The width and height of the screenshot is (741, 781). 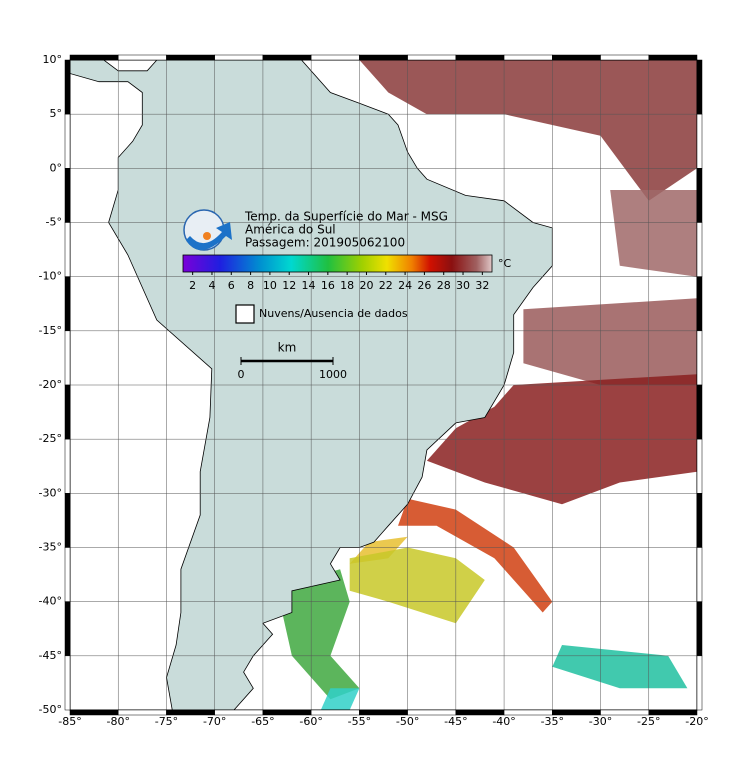 What do you see at coordinates (503, 721) in the screenshot?
I see `lon-label: -40°` at bounding box center [503, 721].